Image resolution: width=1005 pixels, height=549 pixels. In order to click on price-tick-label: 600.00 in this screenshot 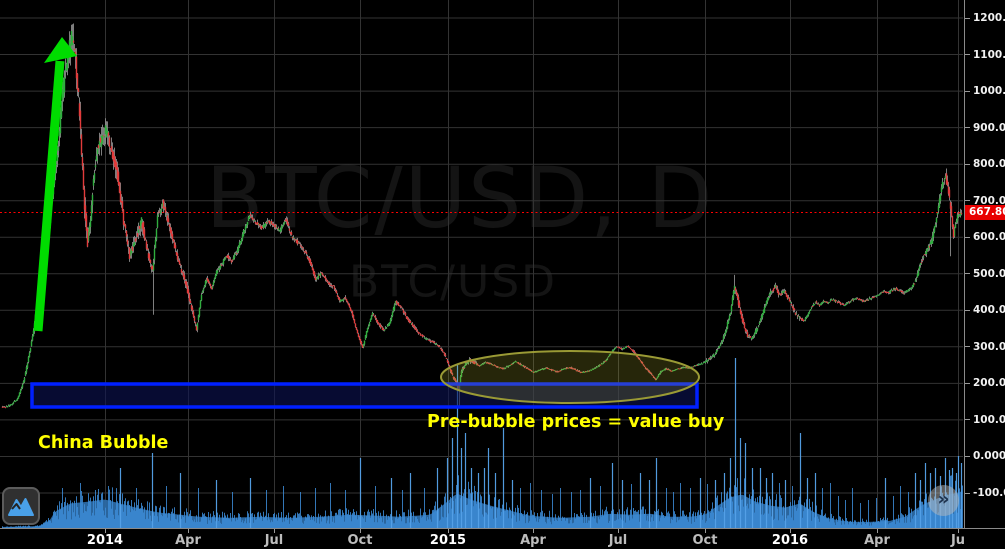, I will do `click(989, 237)`.